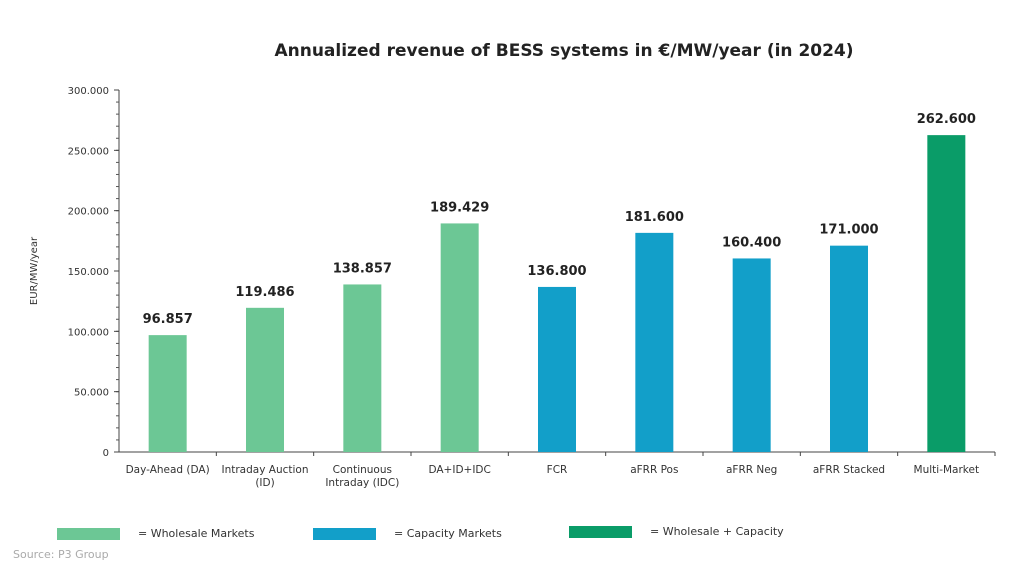  Describe the element at coordinates (946, 119) in the screenshot. I see `data-label: 262.600` at that location.